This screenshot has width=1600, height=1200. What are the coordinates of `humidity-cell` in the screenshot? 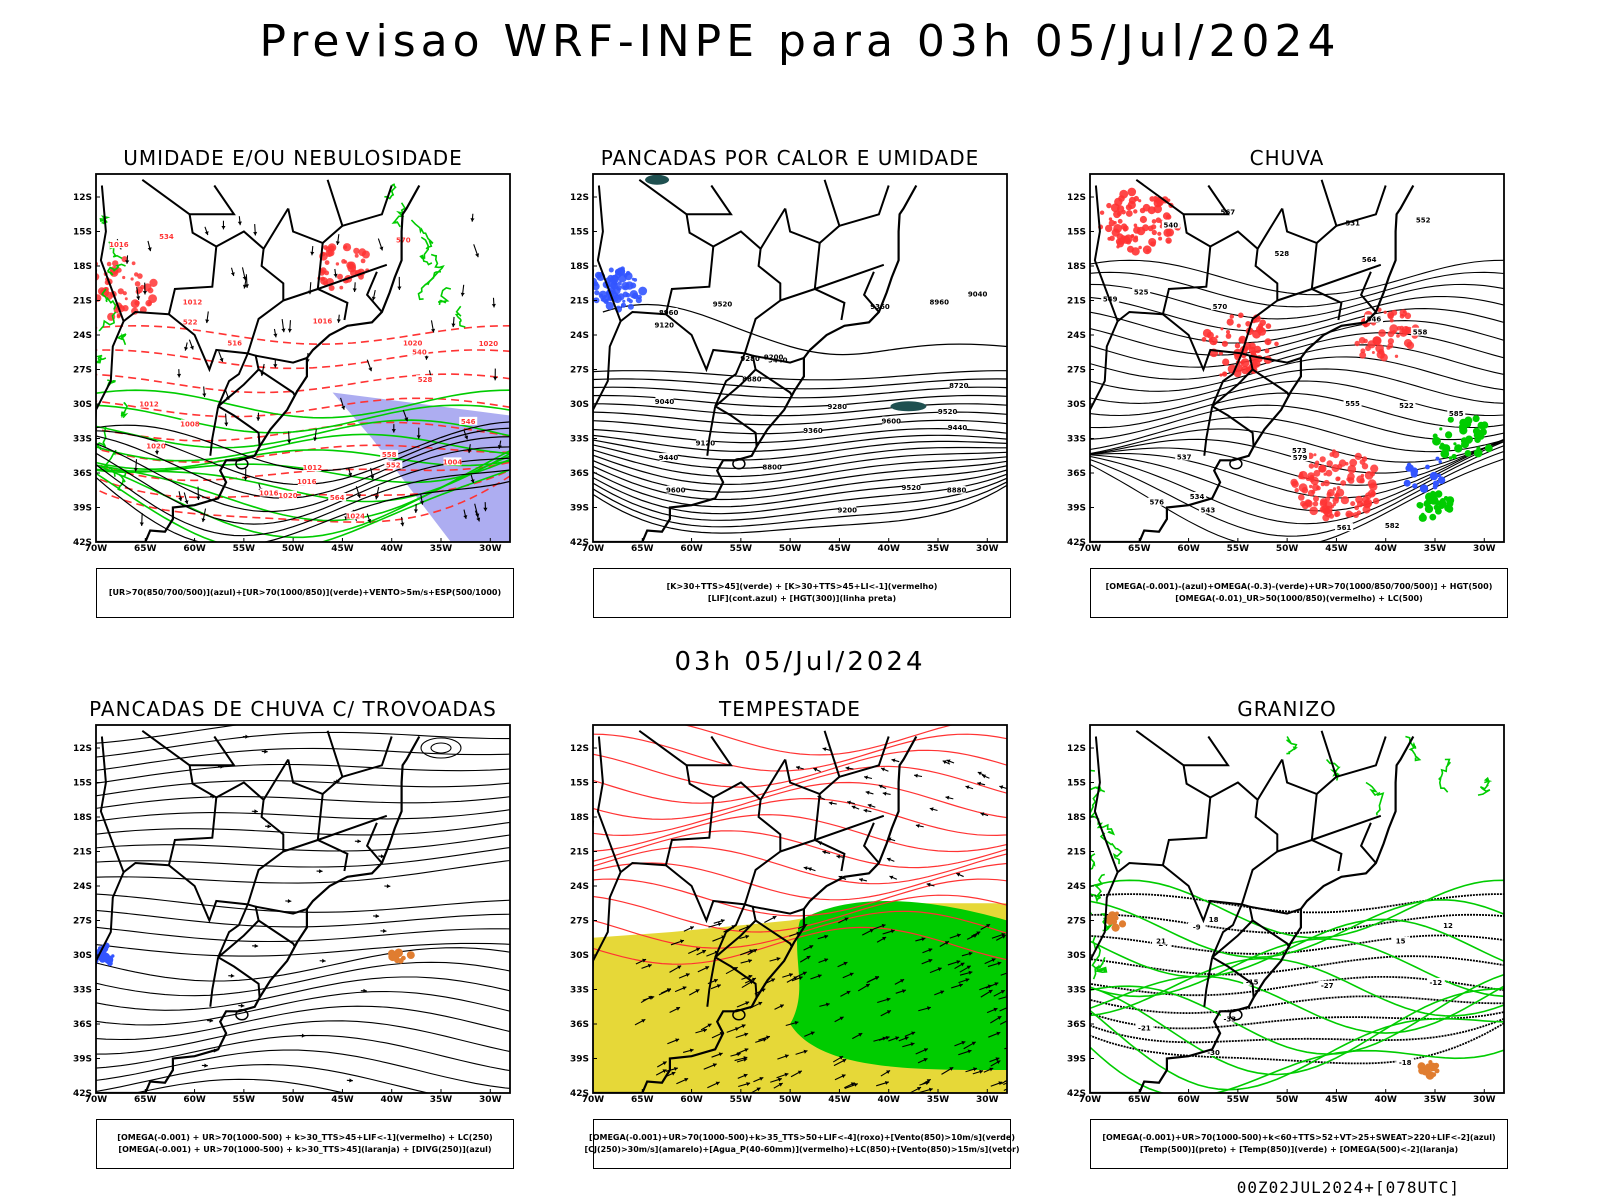 It's located at (133, 263).